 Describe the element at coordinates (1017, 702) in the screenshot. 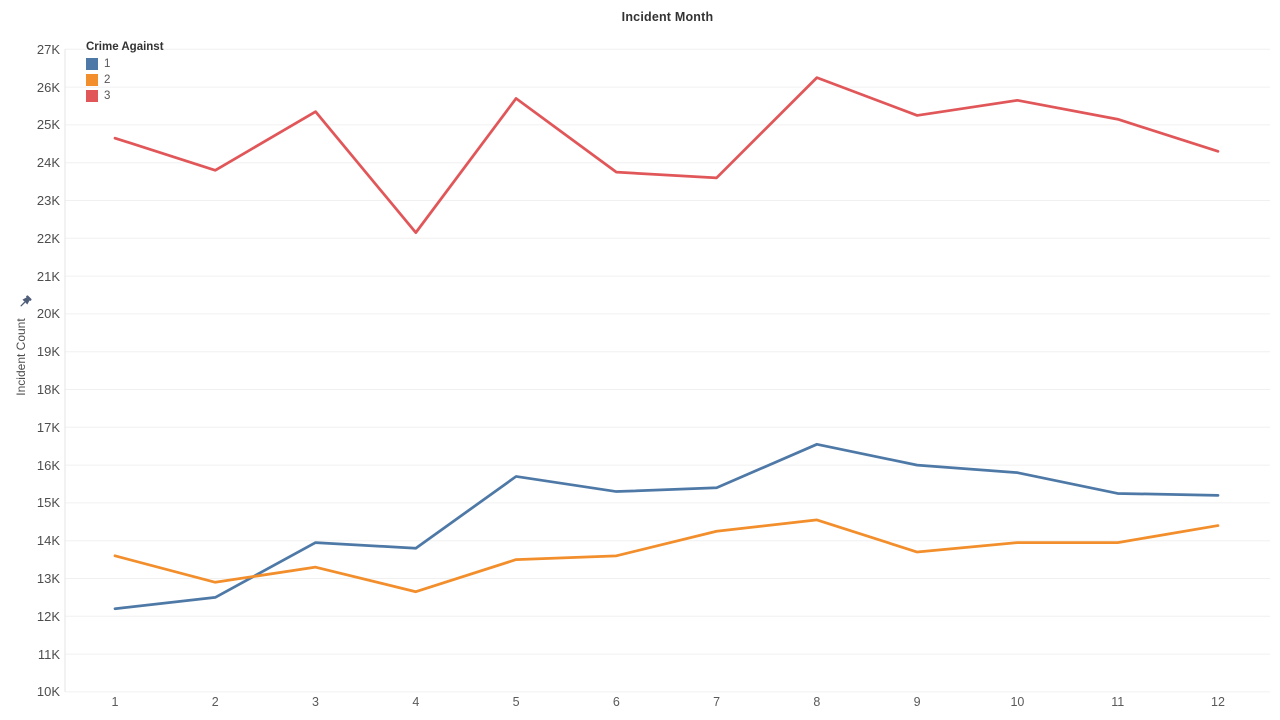

I see `x-tick-label: 10` at that location.